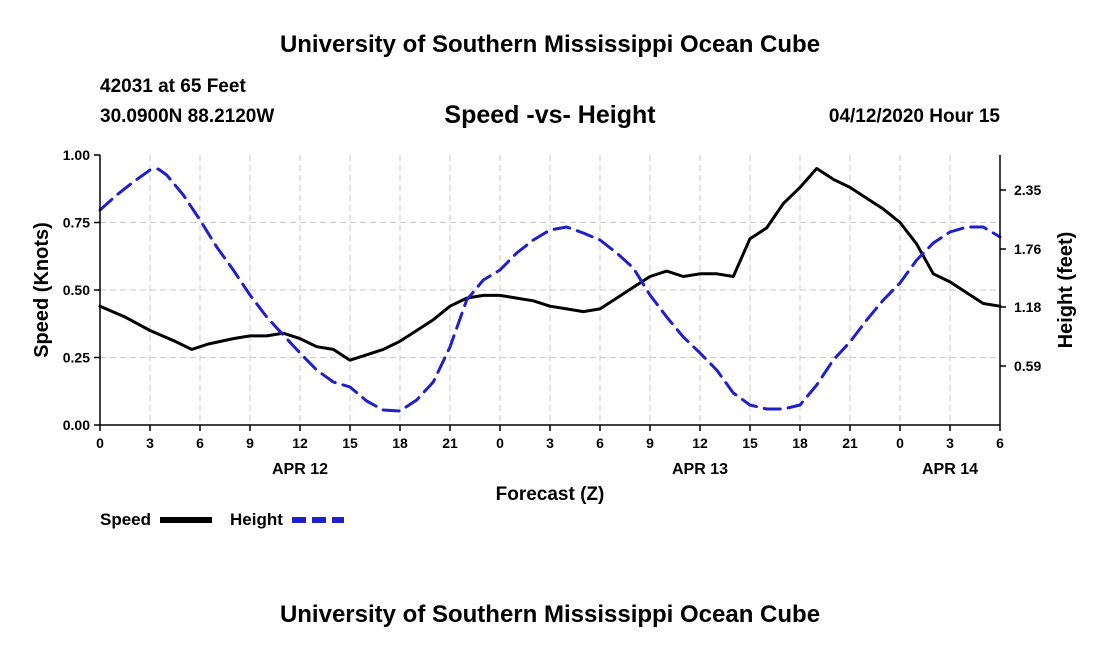 This screenshot has height=650, width=1100. I want to click on x-axis-label: Forecast (Z), so click(550, 494).